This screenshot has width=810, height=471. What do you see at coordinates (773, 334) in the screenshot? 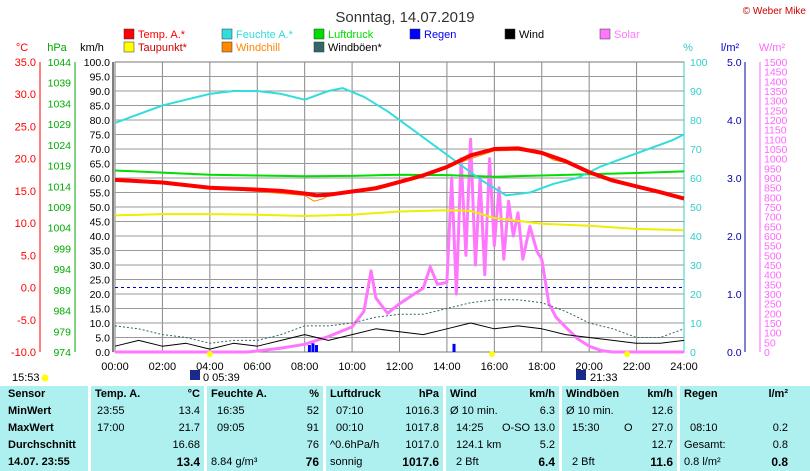
I see `solar-tick-label: 100` at bounding box center [773, 334].